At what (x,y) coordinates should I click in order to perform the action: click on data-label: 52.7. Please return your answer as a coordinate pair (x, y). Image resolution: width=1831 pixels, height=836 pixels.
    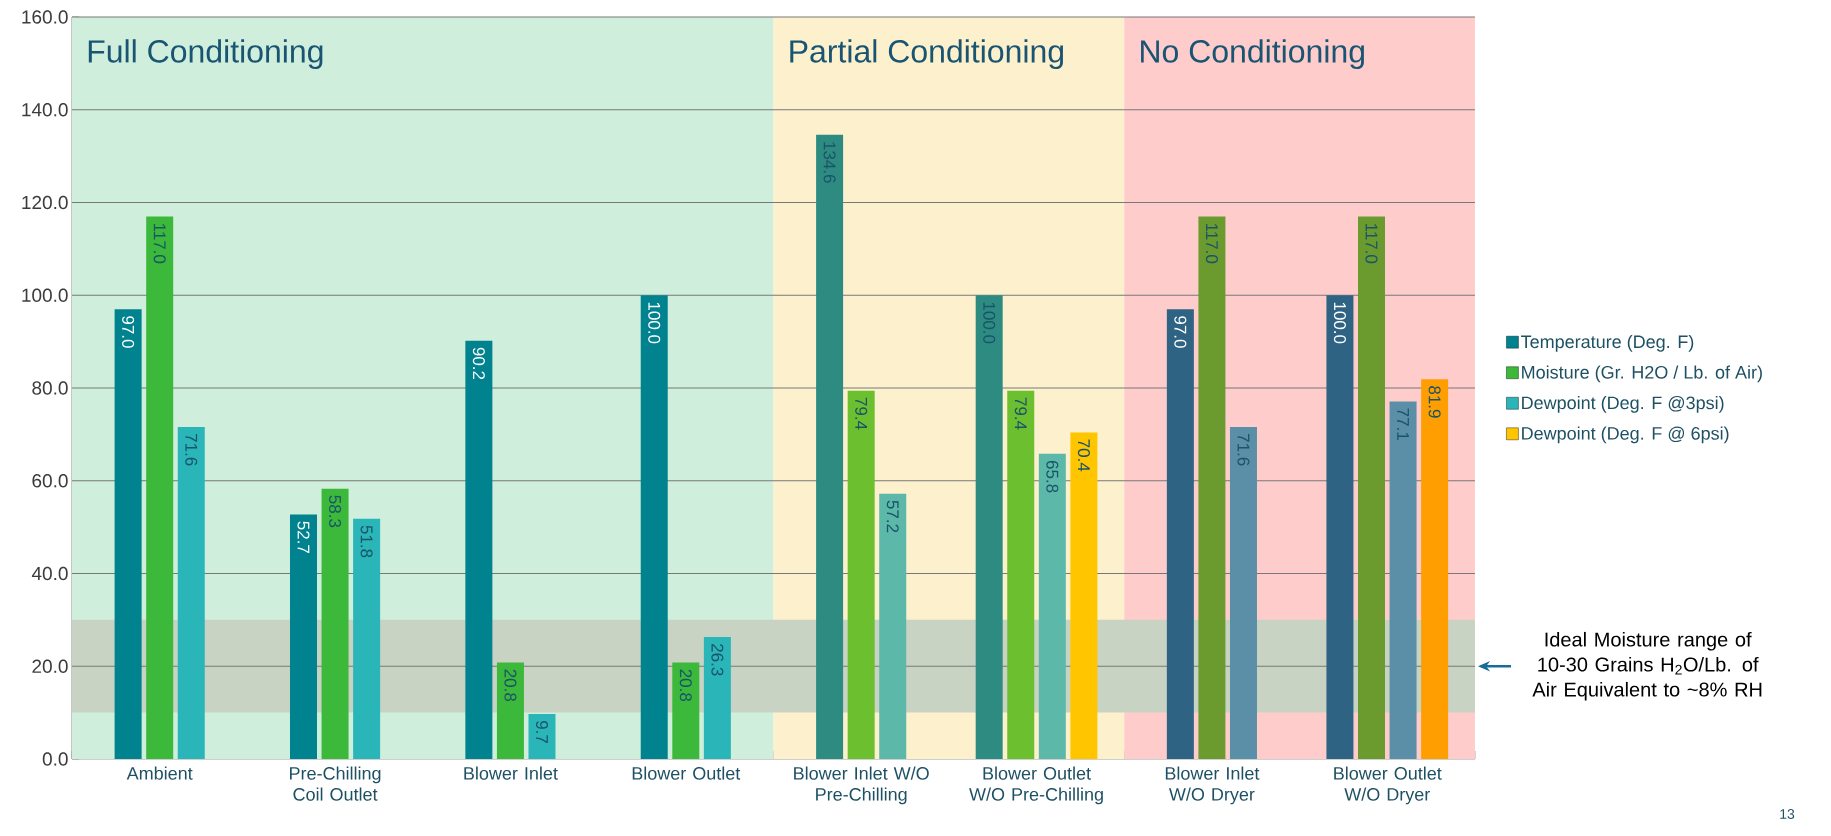
    Looking at the image, I should click on (303, 537).